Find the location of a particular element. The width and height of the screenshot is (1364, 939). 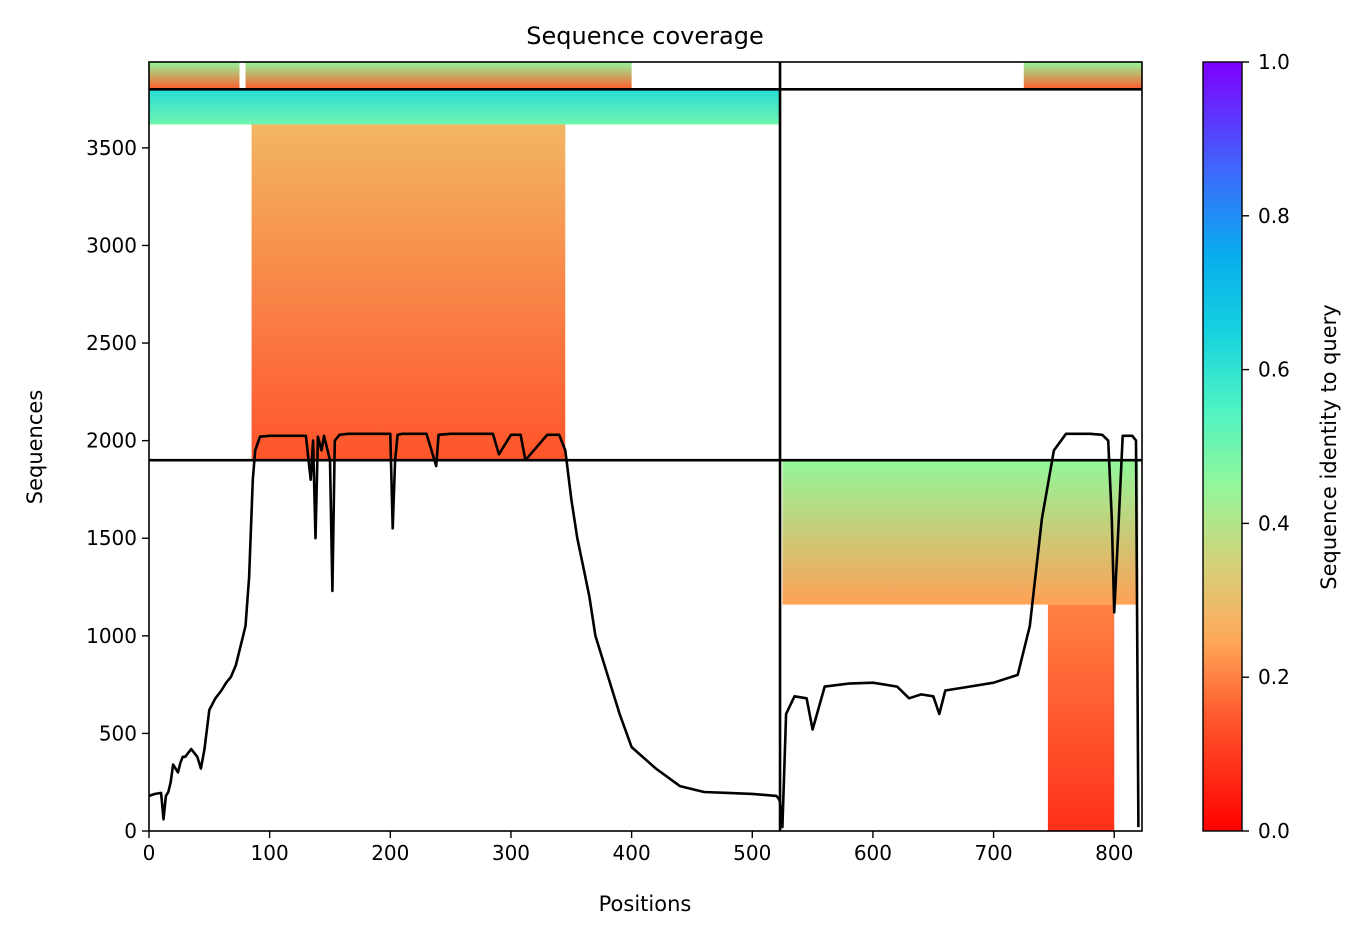

colorbar-tick-label: 1.0 is located at coordinates (1274, 62).